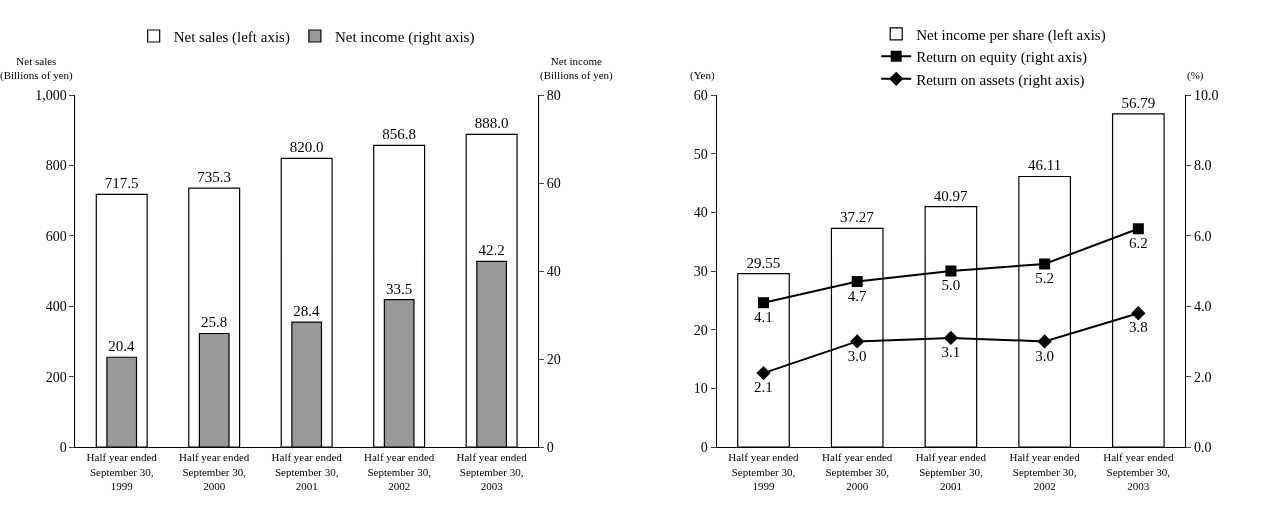  I want to click on data-label: 28.4, so click(307, 311).